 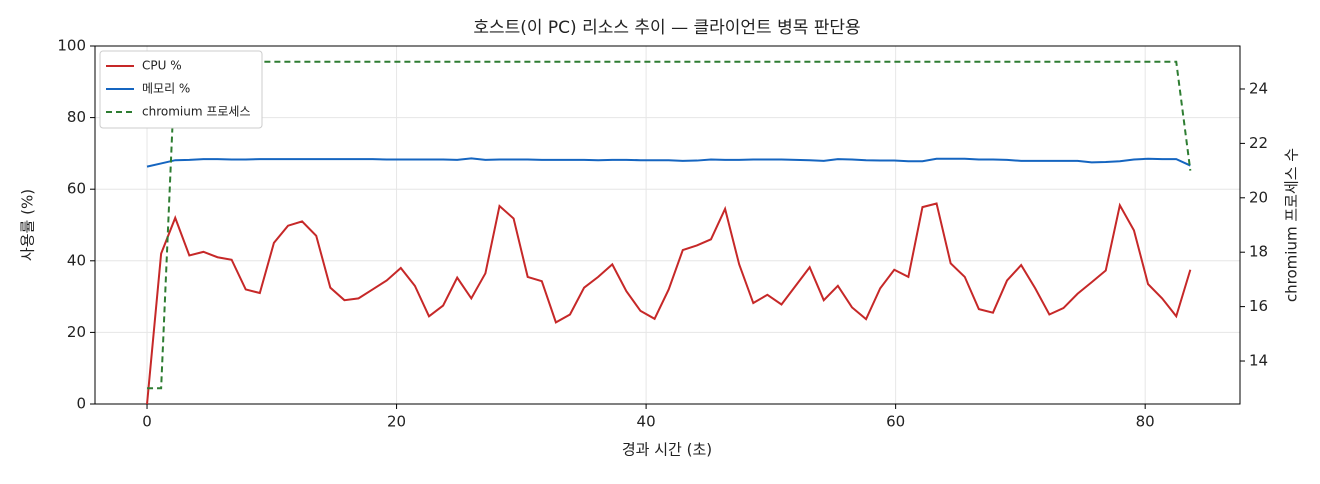 I want to click on x-tick-label: 40, so click(x=646, y=422).